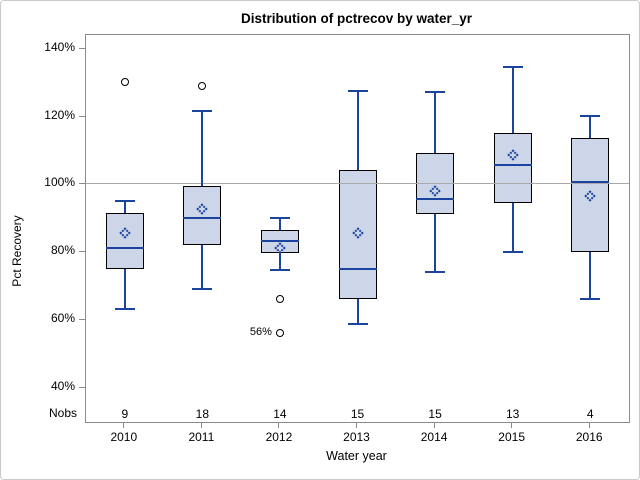  What do you see at coordinates (124, 82) in the screenshot?
I see `outlier-2010` at bounding box center [124, 82].